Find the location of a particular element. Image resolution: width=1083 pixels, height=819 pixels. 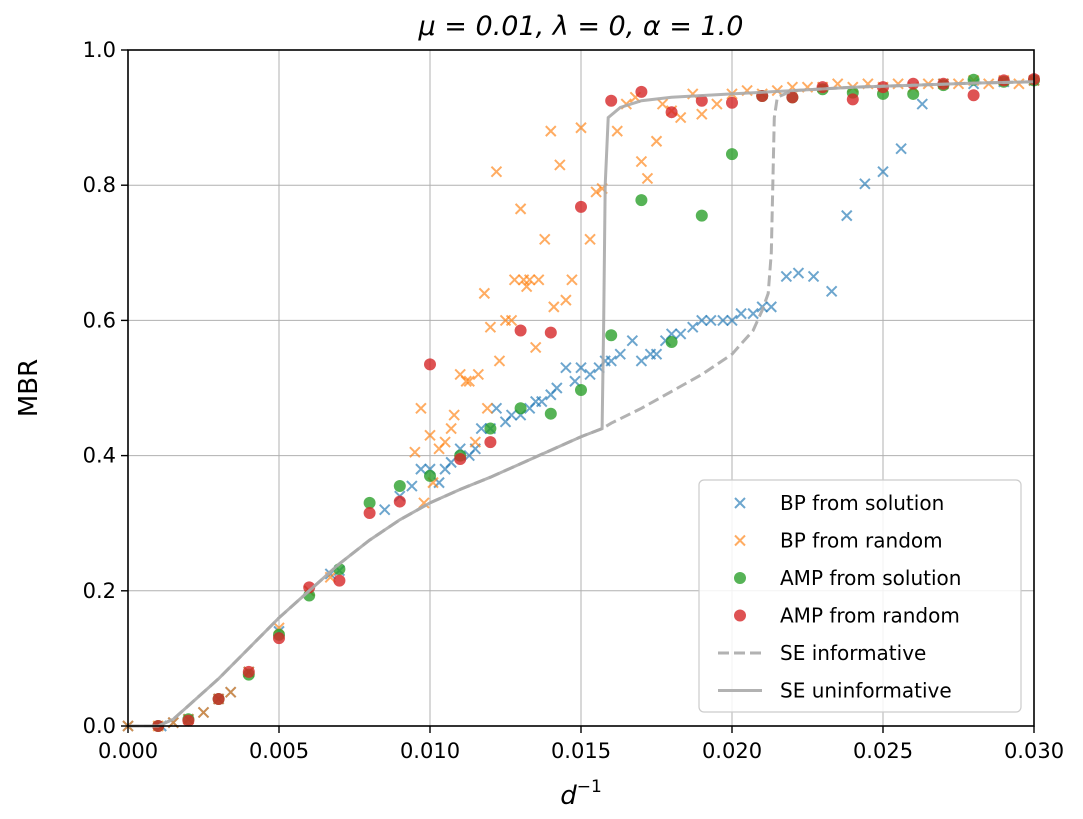

legend-item: BP from random is located at coordinates (838, 541).